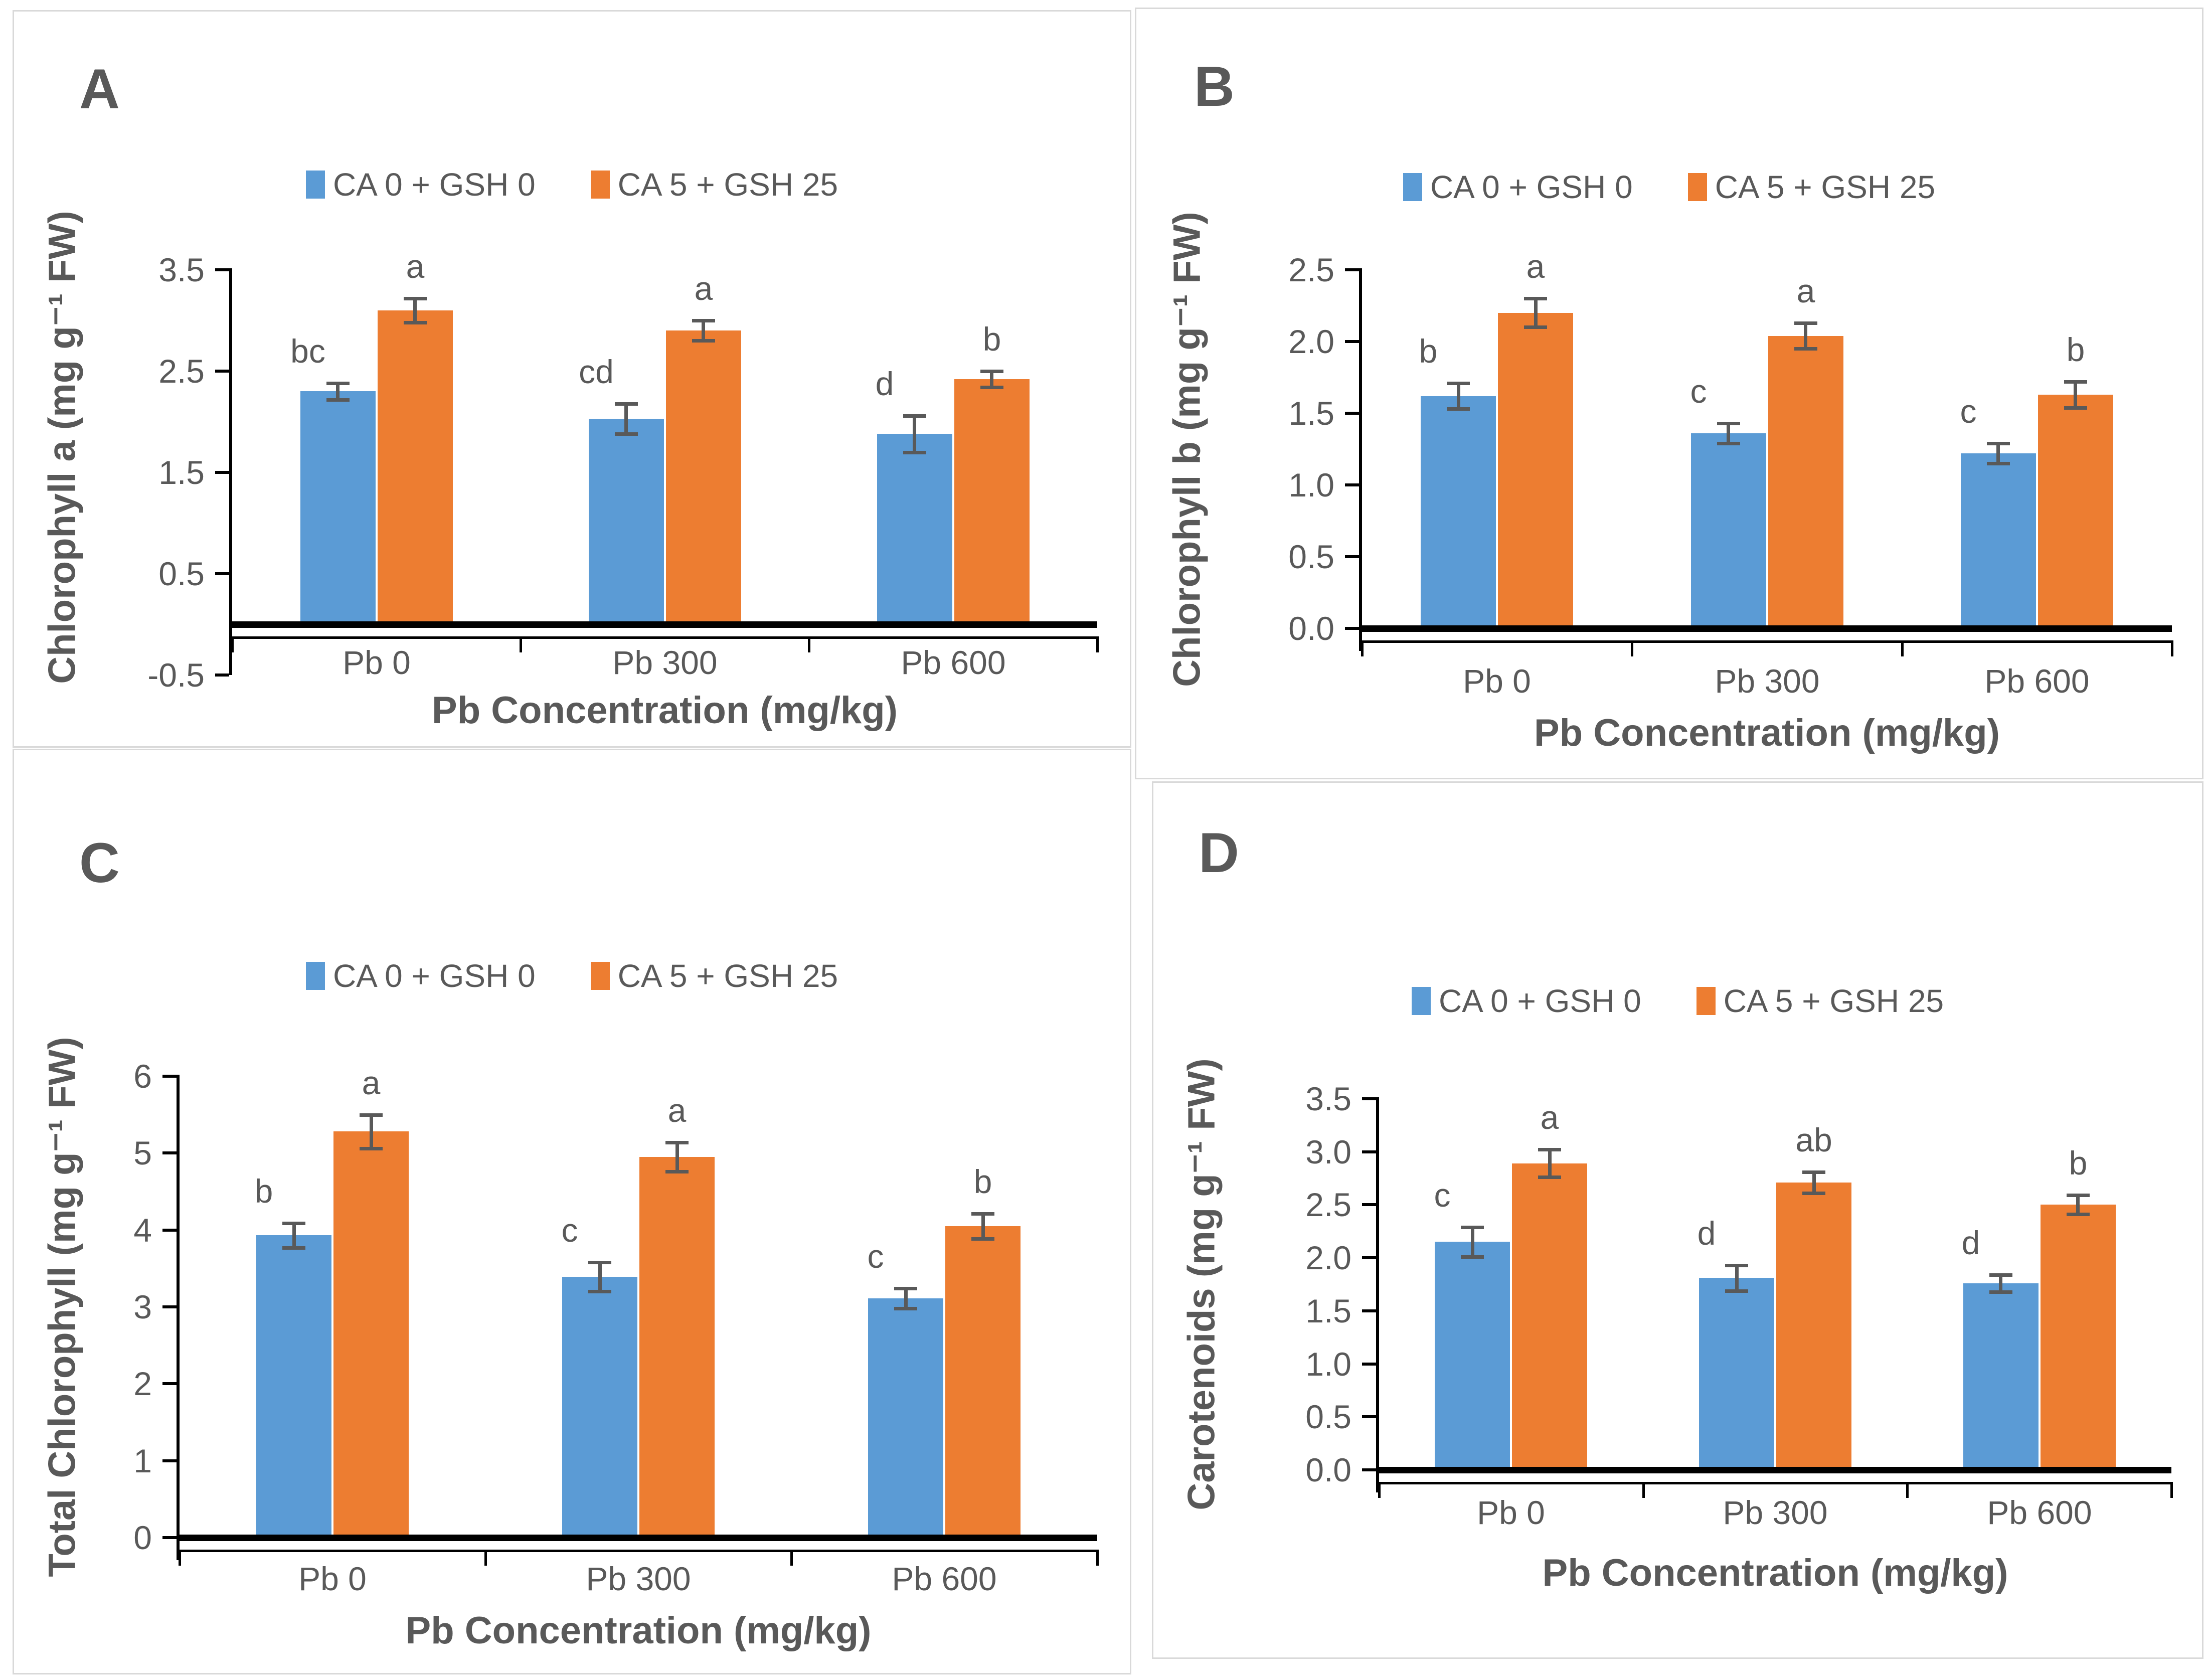 This screenshot has width=2206, height=1680. Describe the element at coordinates (142, 1306) in the screenshot. I see `y-tick-label: 3` at that location.